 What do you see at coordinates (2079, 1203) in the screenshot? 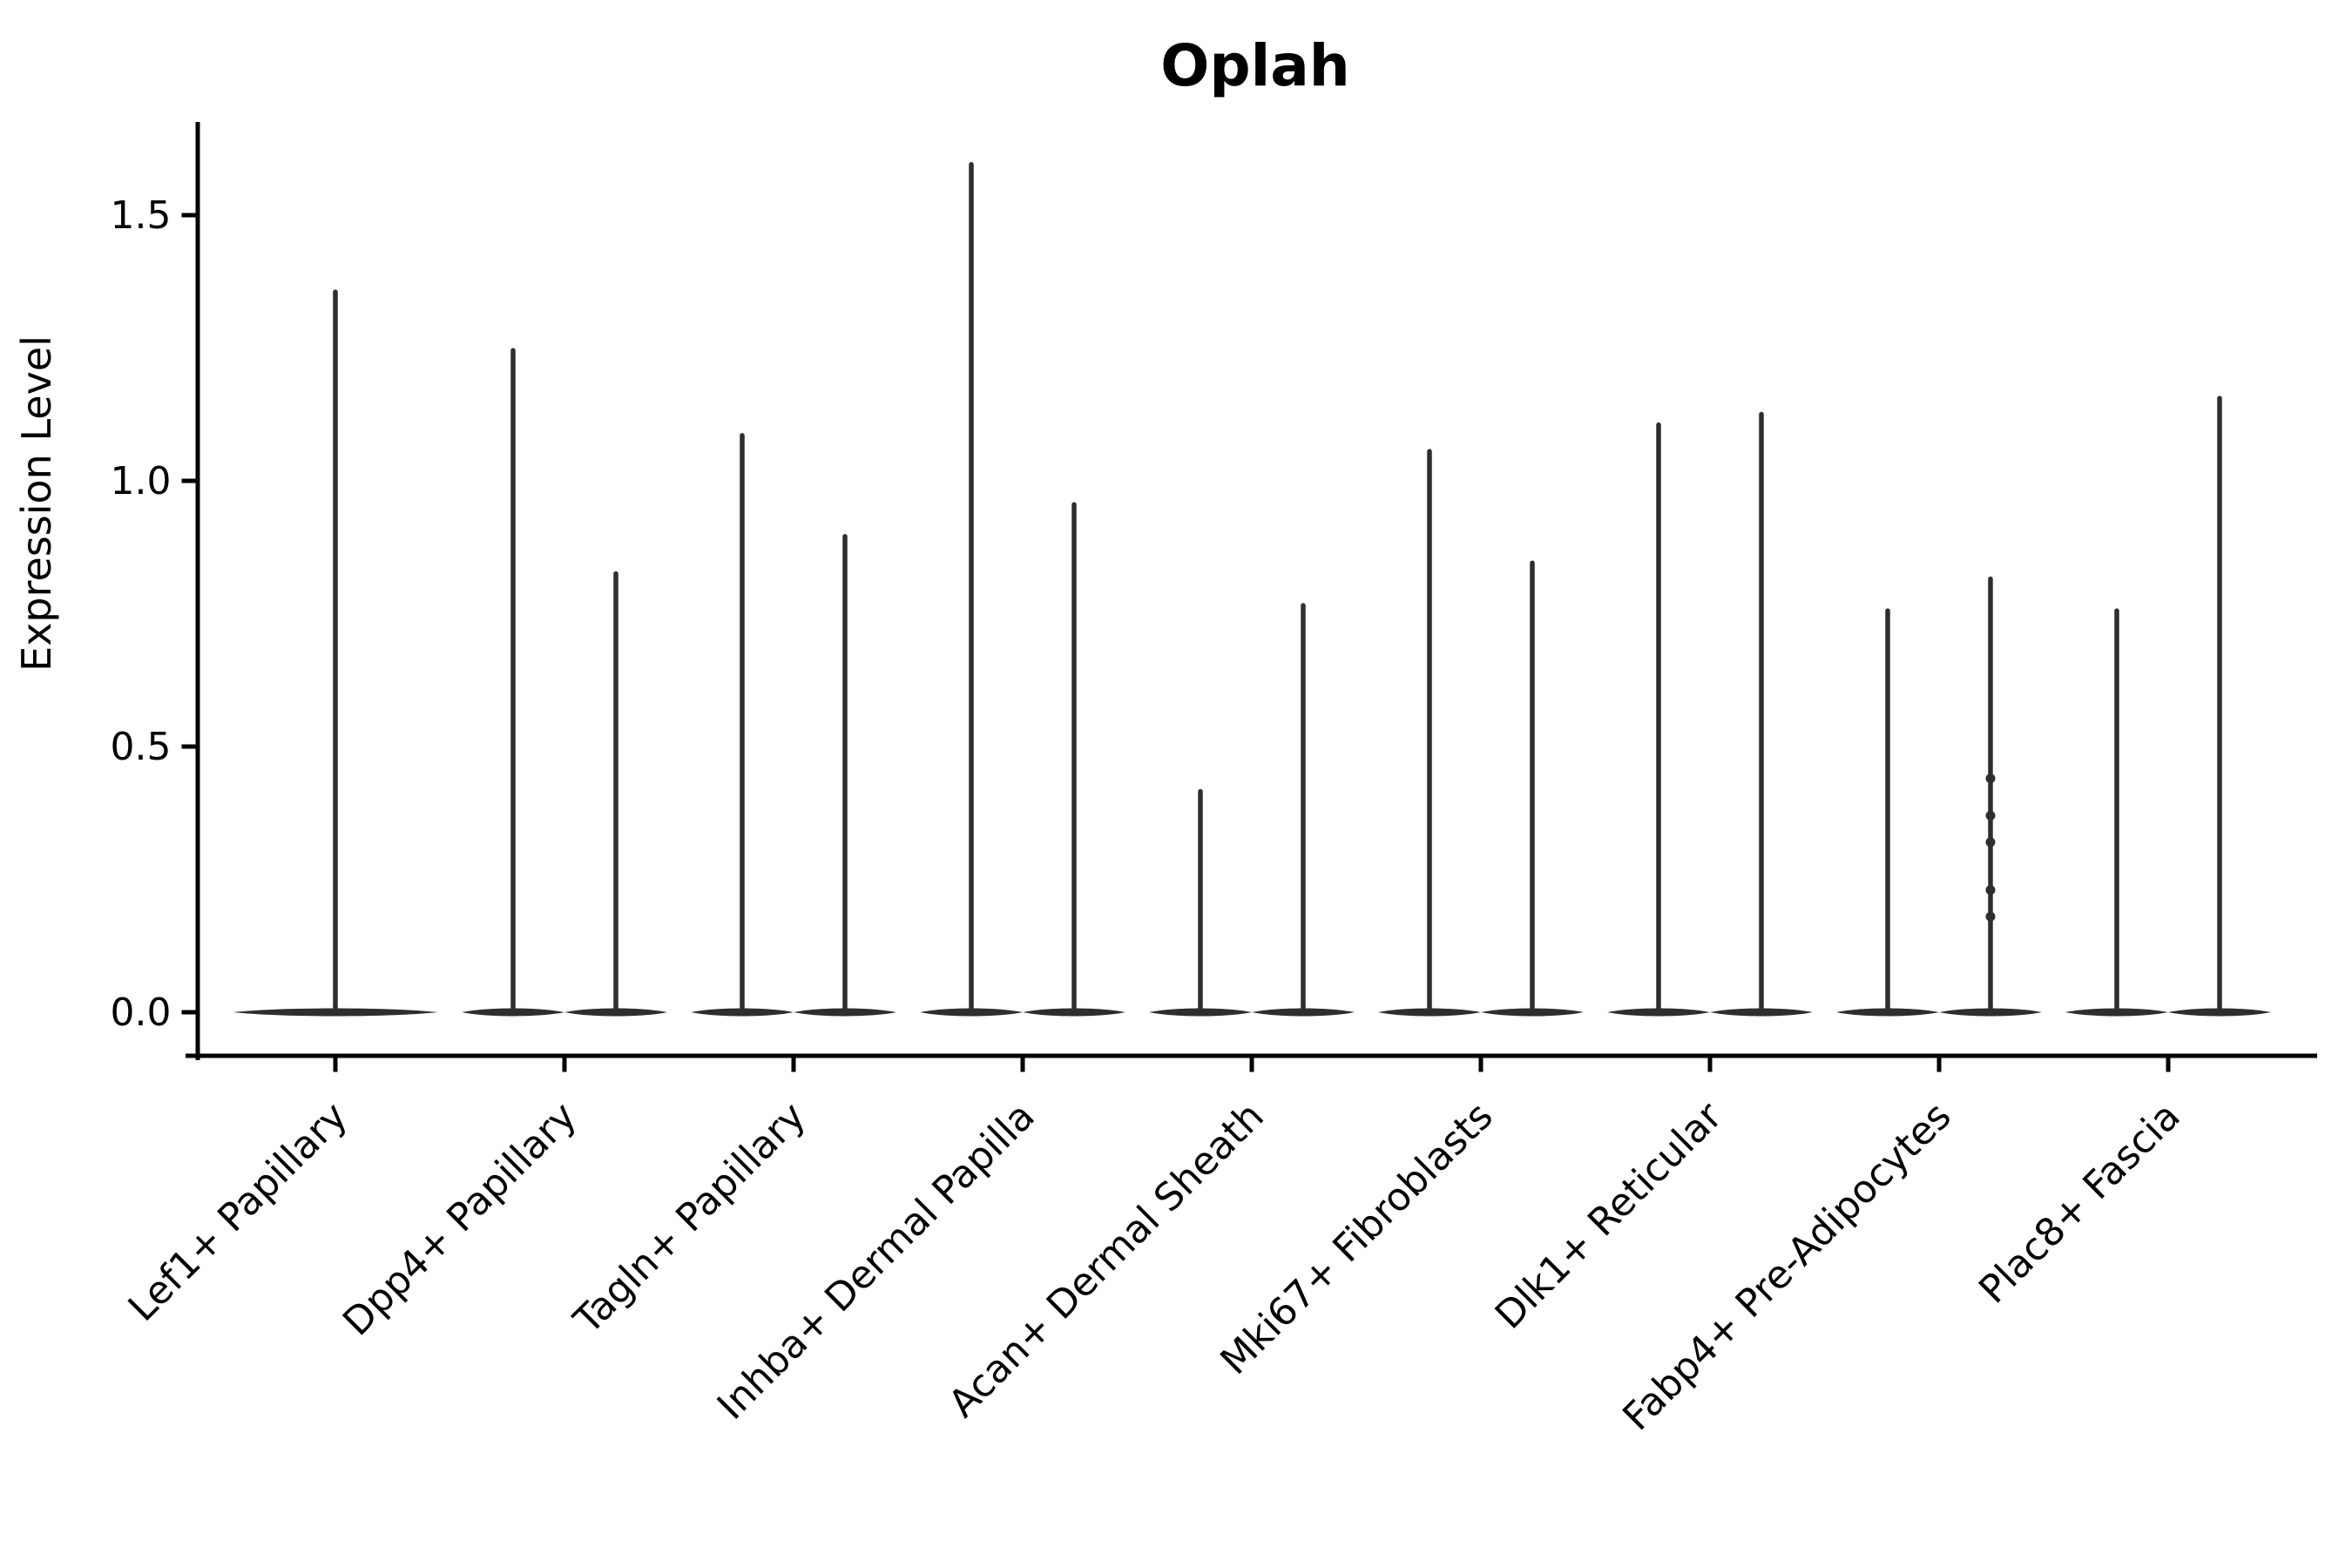
I see `x-tick-label: Plac8+ Fascia` at bounding box center [2079, 1203].